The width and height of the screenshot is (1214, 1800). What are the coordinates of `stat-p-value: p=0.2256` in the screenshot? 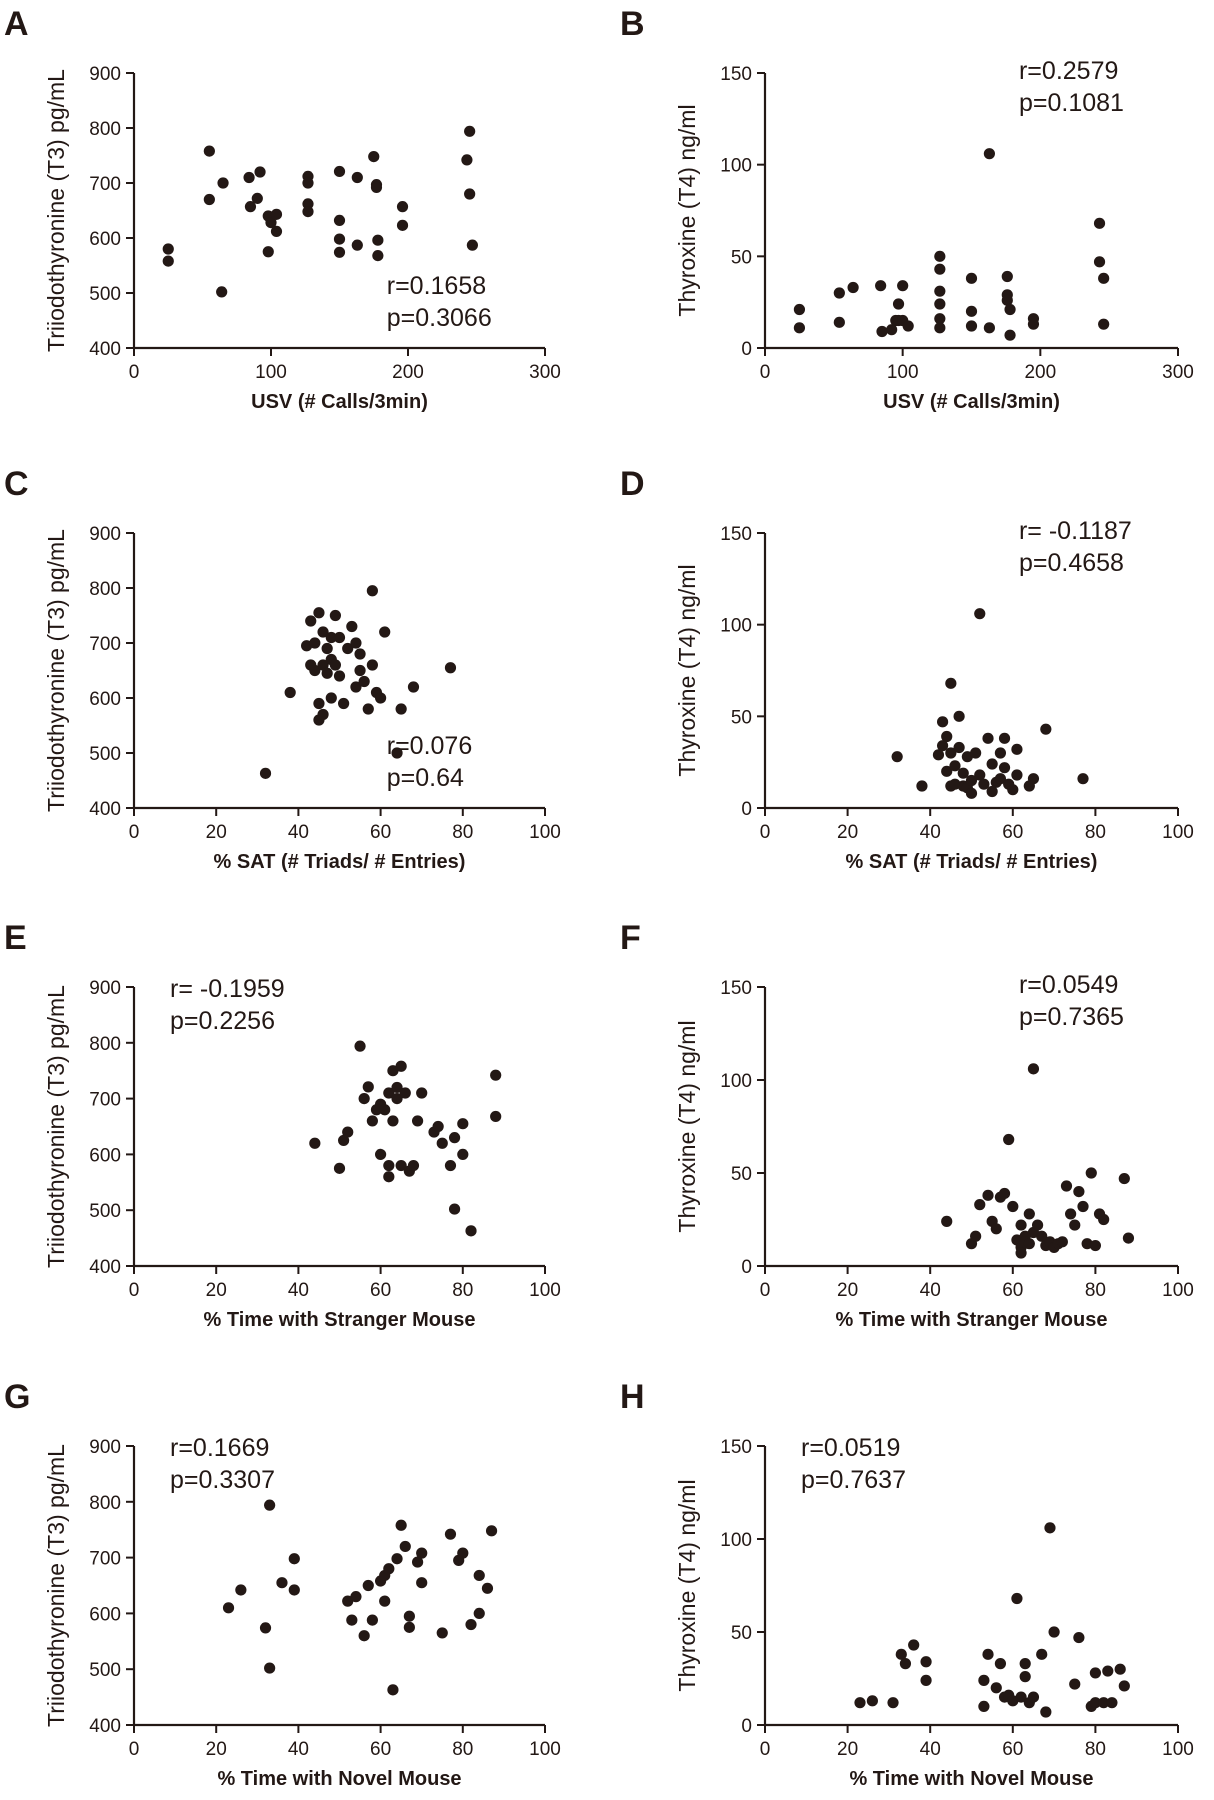 It's located at (222, 1021).